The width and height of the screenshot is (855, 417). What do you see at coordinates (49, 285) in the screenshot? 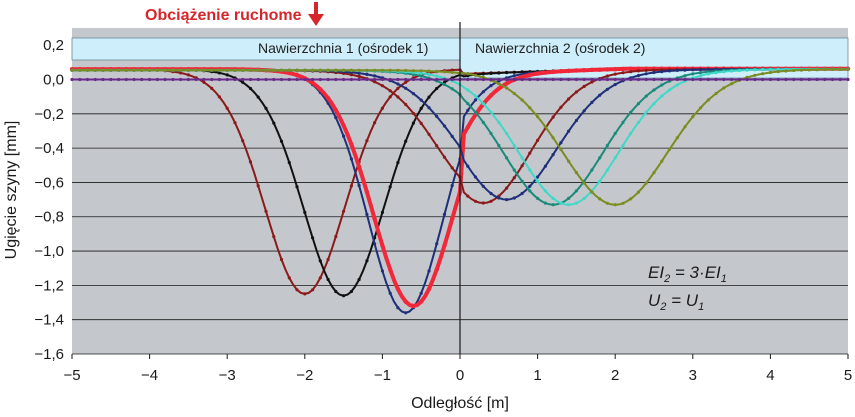
I see `y-tick-label: −1,2` at bounding box center [49, 285].